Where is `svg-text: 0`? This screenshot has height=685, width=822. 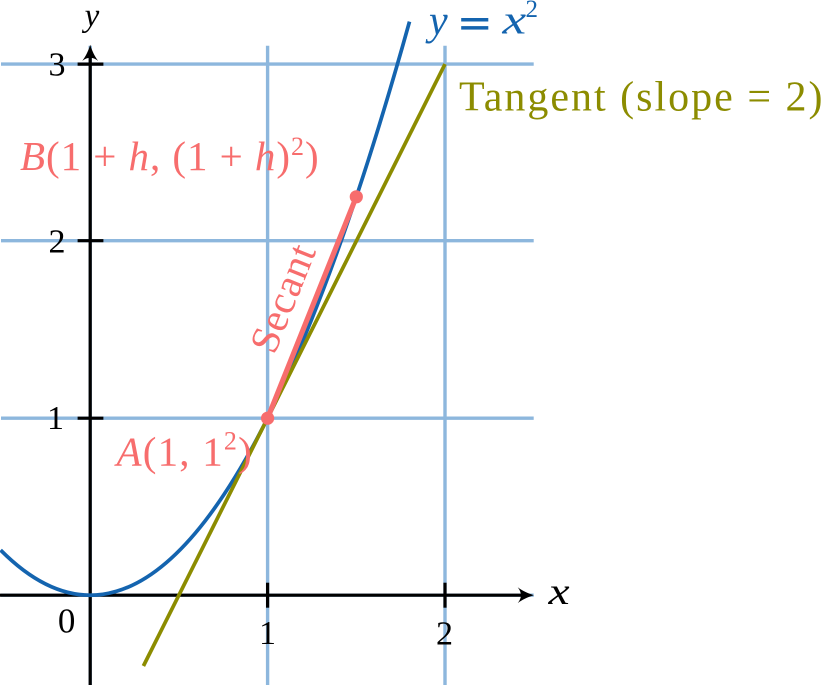
svg-text: 0 is located at coordinates (67, 621).